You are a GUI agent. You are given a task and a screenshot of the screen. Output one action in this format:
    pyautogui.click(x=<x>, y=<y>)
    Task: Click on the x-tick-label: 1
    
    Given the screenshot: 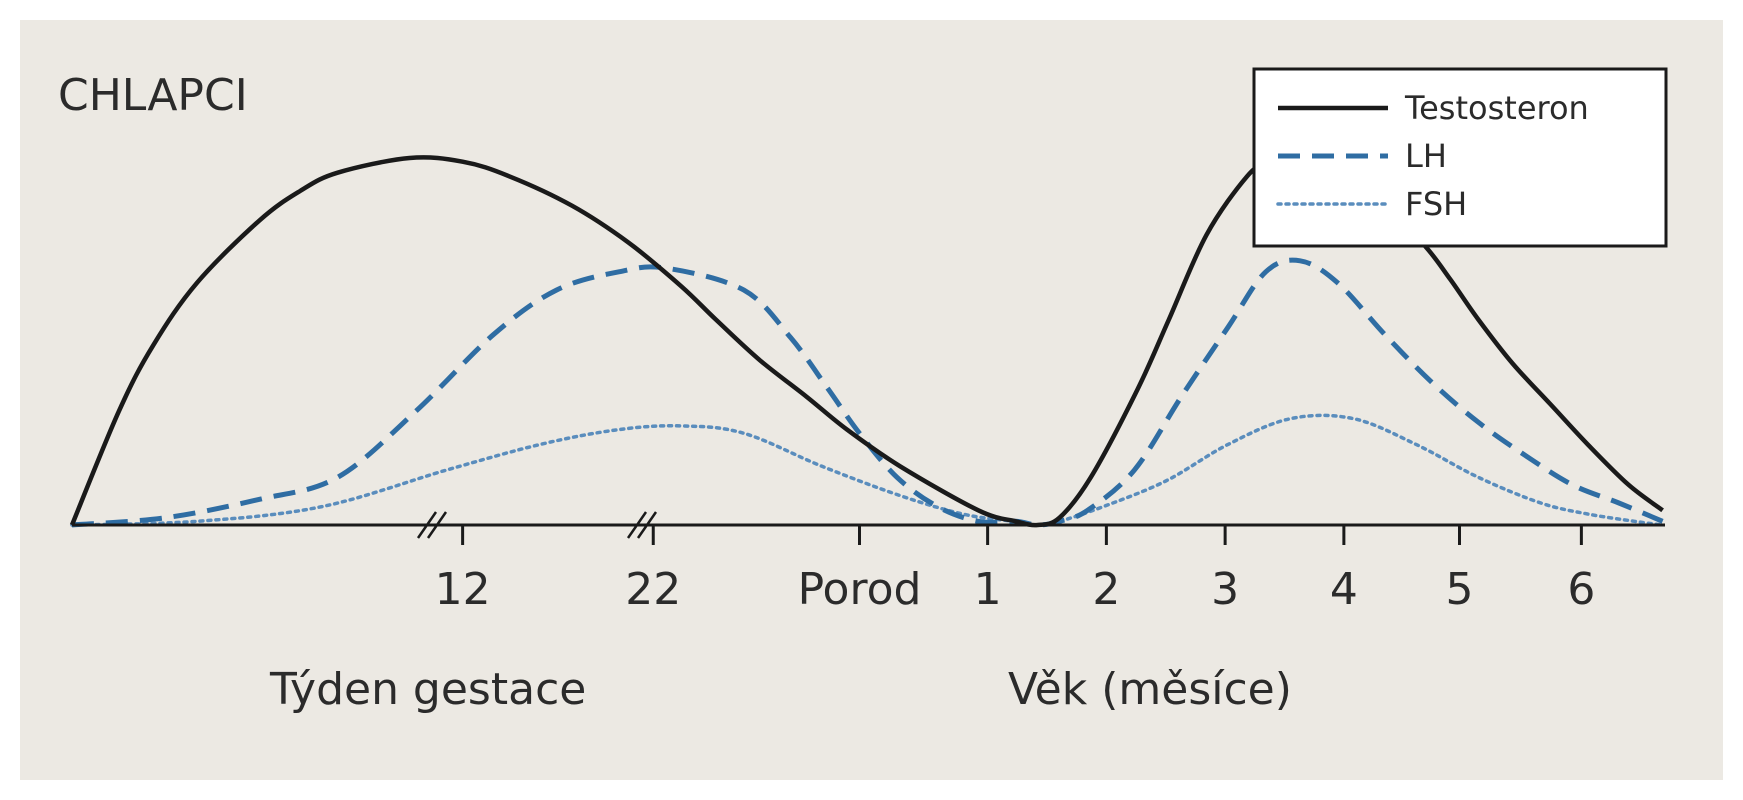 What is the action you would take?
    pyautogui.click(x=988, y=589)
    